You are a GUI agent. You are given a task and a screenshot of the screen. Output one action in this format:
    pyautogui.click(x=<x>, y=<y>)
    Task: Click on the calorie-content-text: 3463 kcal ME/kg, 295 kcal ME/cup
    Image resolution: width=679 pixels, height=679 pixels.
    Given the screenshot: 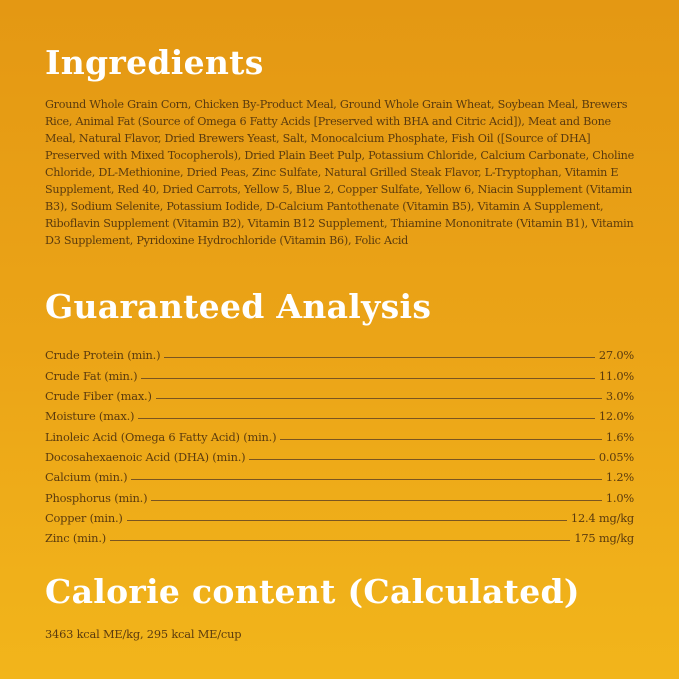 What is the action you would take?
    pyautogui.click(x=143, y=634)
    